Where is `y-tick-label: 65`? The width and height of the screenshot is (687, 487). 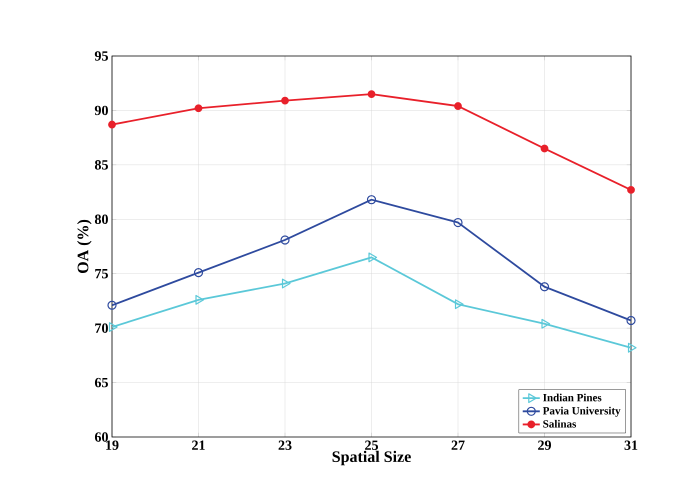 y-tick-label: 65 is located at coordinates (101, 383).